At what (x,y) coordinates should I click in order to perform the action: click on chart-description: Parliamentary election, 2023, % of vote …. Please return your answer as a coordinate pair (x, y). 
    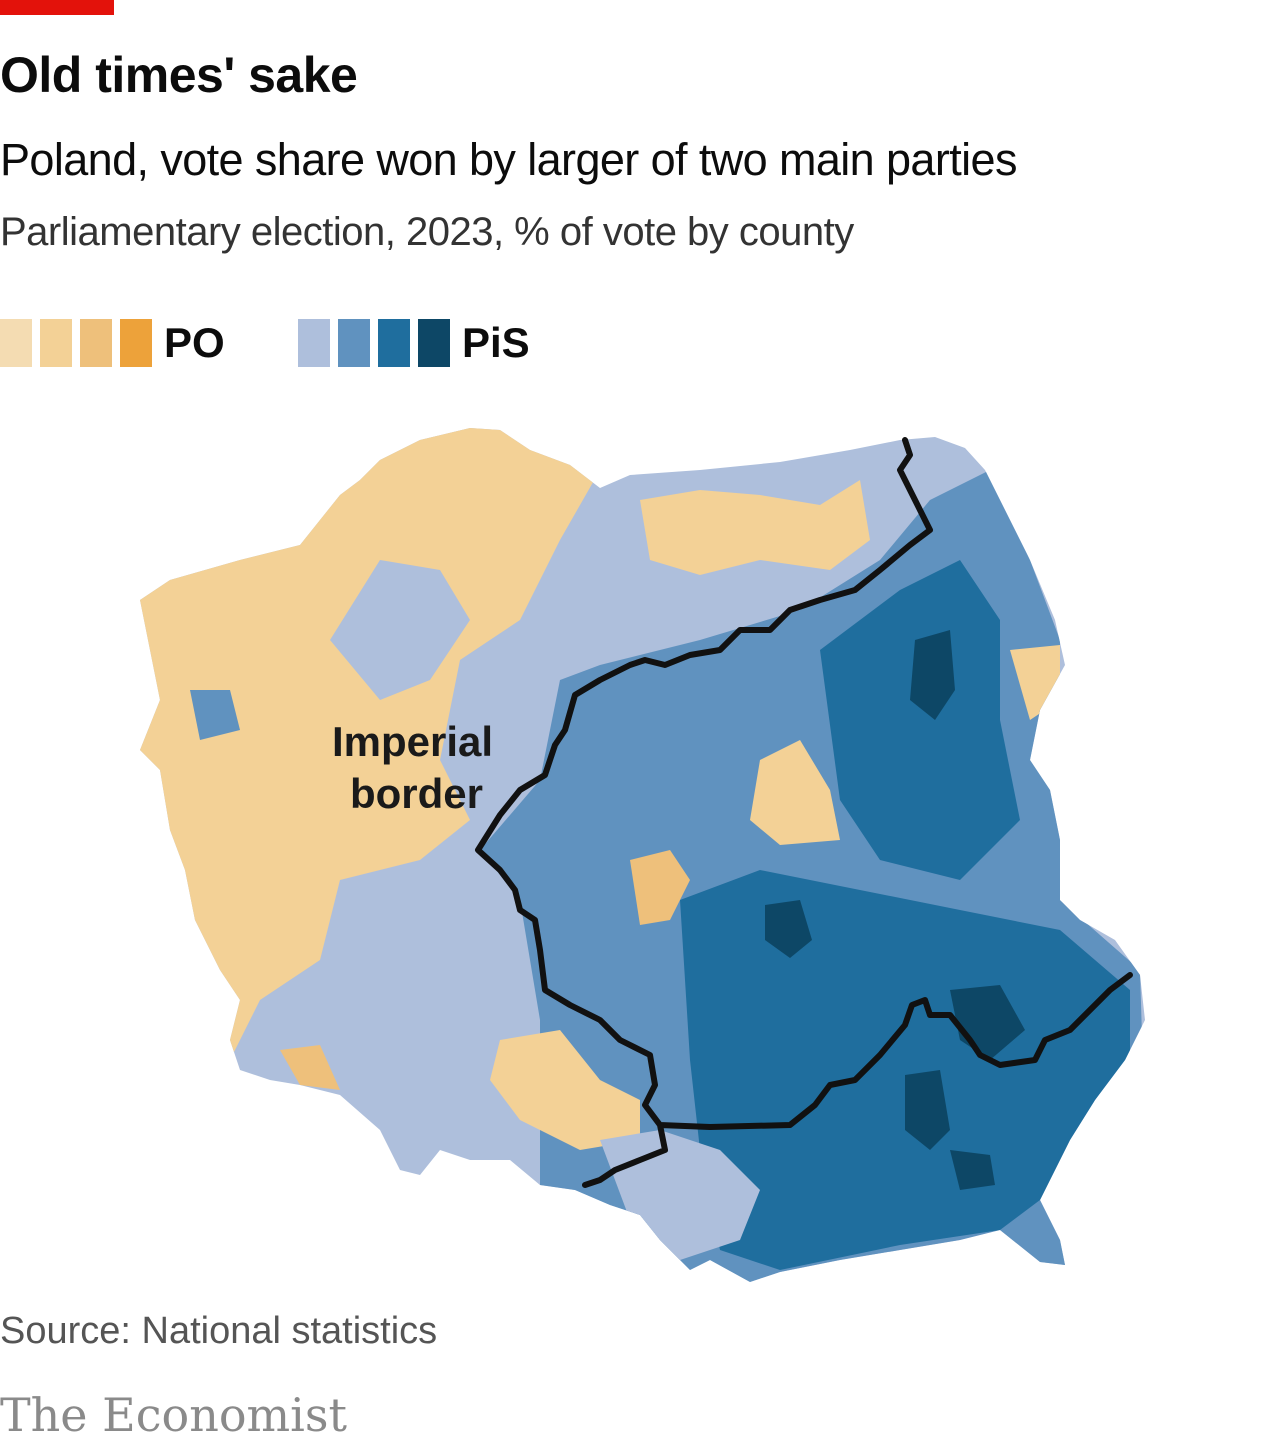
    Looking at the image, I should click on (427, 232).